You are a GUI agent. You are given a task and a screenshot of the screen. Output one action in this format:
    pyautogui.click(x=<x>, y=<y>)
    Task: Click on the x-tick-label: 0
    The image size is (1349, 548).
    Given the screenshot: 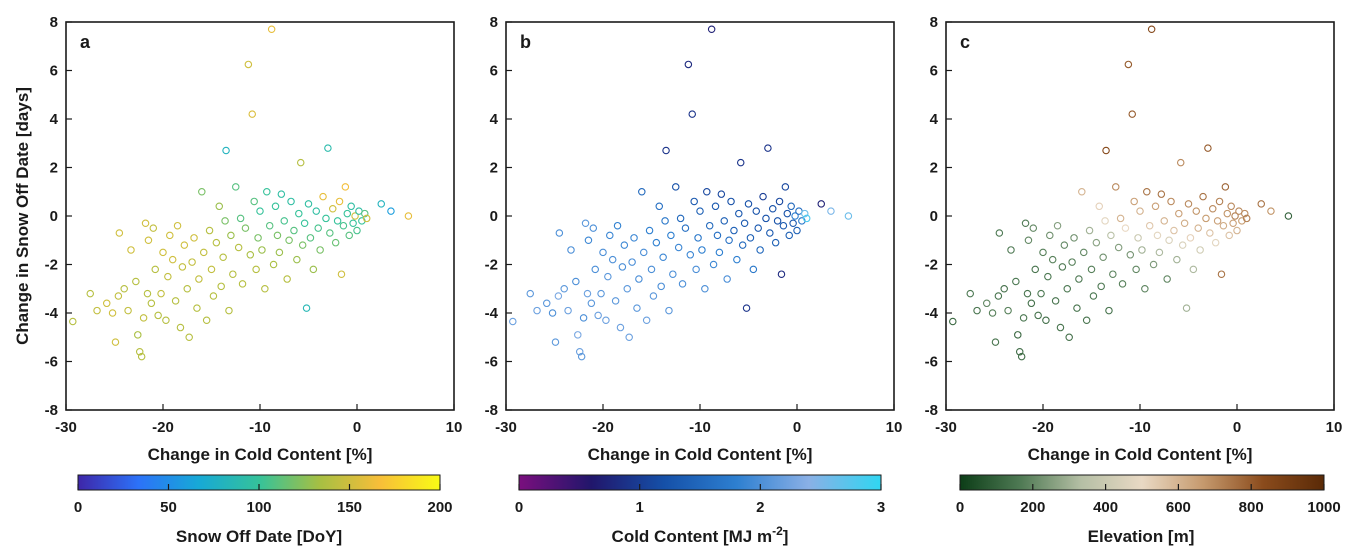 What is the action you would take?
    pyautogui.click(x=797, y=427)
    